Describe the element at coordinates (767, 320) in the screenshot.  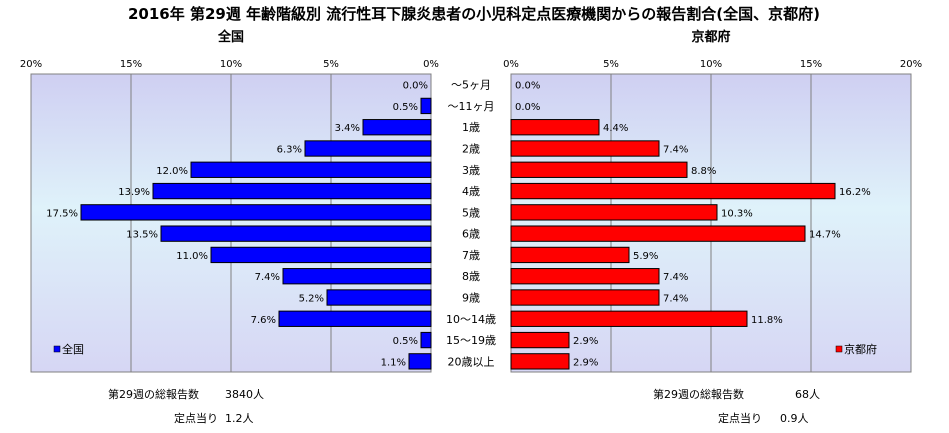
I see `data-label-right: 11.8%` at that location.